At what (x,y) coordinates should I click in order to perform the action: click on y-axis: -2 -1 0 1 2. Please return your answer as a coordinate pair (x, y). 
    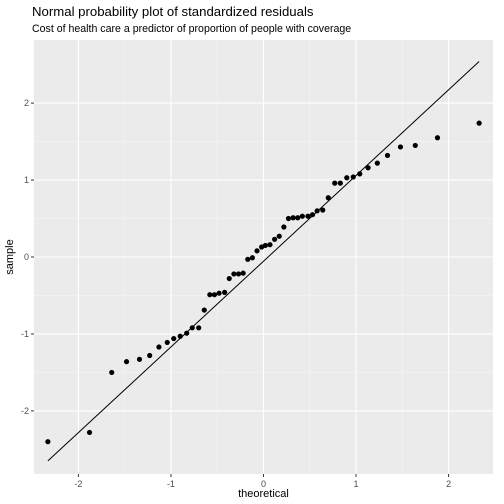
    Looking at the image, I should click on (27, 257).